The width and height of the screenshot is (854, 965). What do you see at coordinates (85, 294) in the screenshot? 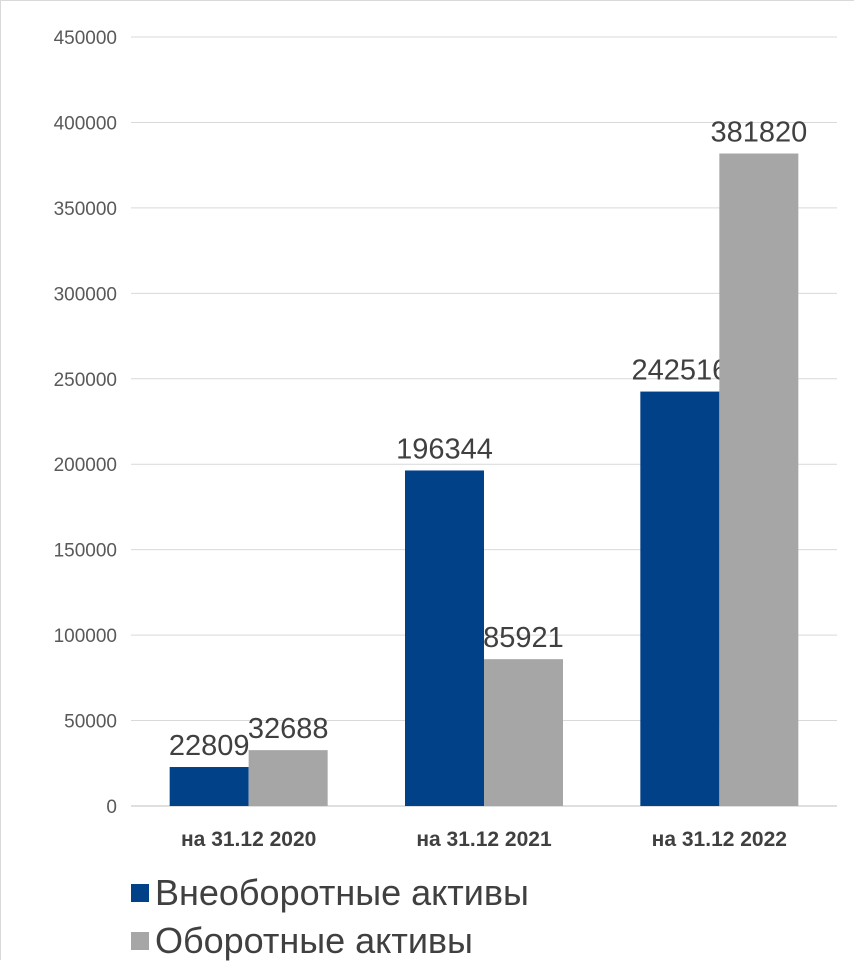
I see `y-tick-label: 300000` at bounding box center [85, 294].